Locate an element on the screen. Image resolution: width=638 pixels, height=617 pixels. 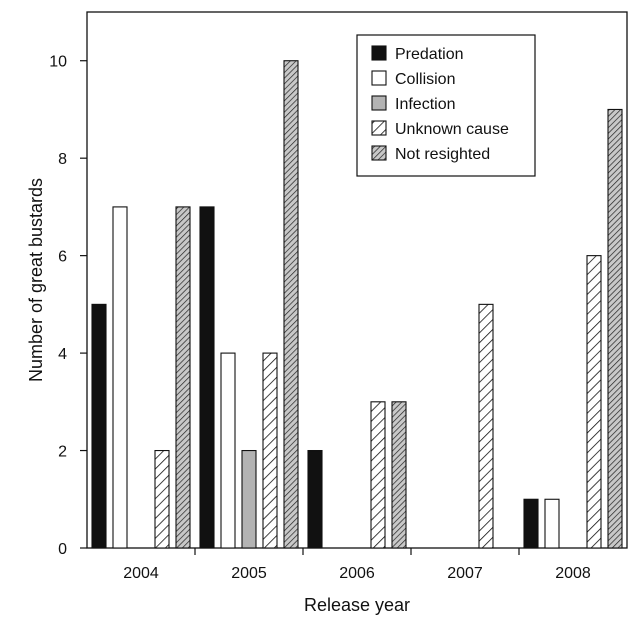
y-tick-label: 8 is located at coordinates (62, 159).